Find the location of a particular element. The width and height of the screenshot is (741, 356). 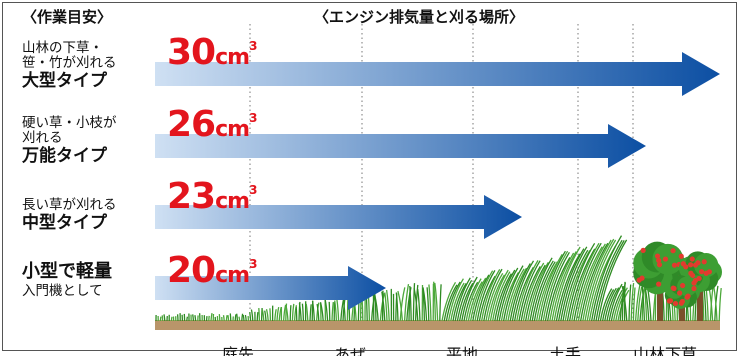

row-small-type: 小型で軽量 is located at coordinates (67, 271).